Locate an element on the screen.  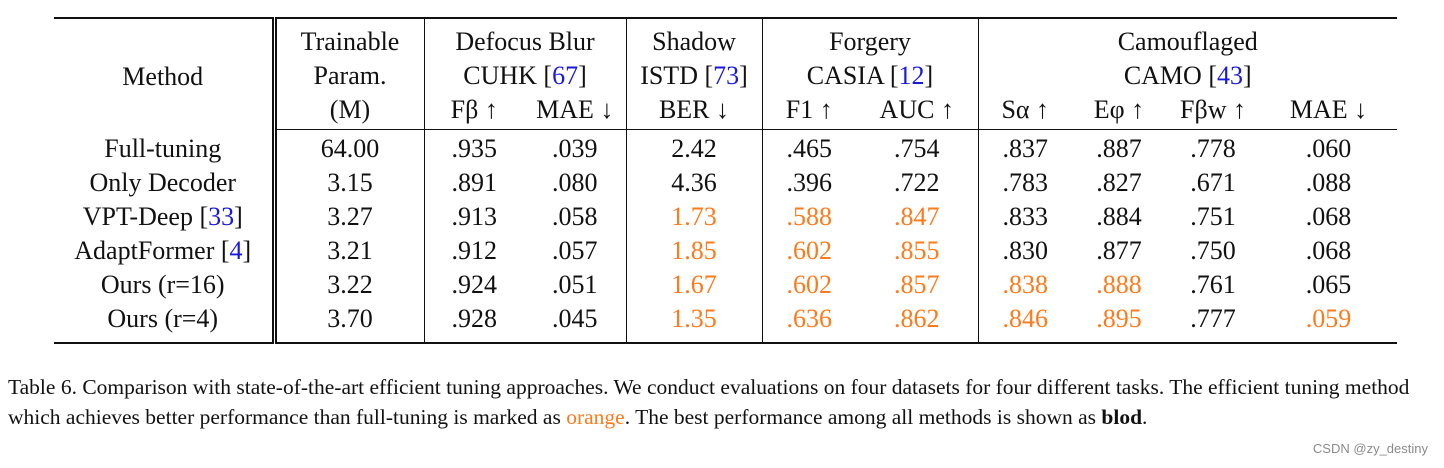
dataset-name: CAMO is located at coordinates (1162, 75).